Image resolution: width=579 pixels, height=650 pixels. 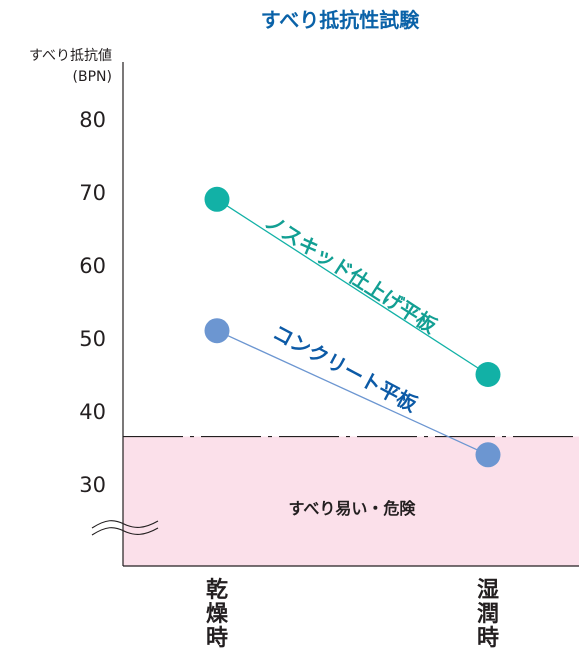 I want to click on series-label-concrete: コンクリート平板, so click(x=345, y=368).